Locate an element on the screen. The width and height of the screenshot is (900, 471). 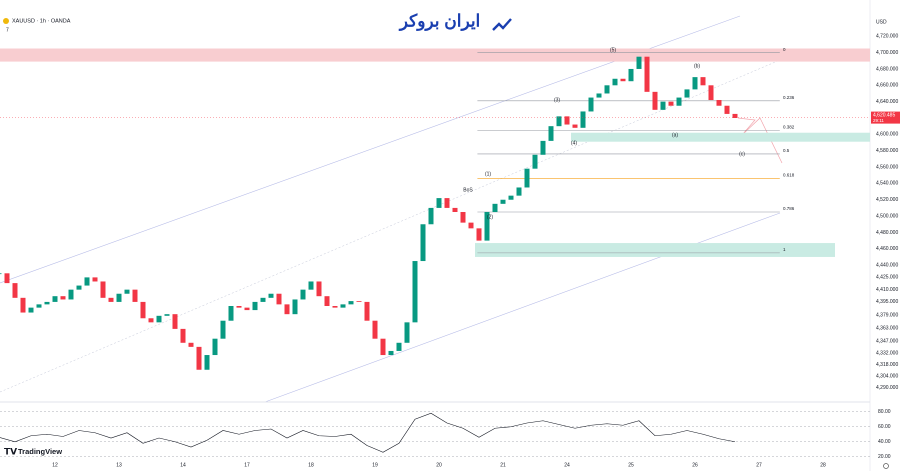
x-tick-label: 25 is located at coordinates (631, 465).